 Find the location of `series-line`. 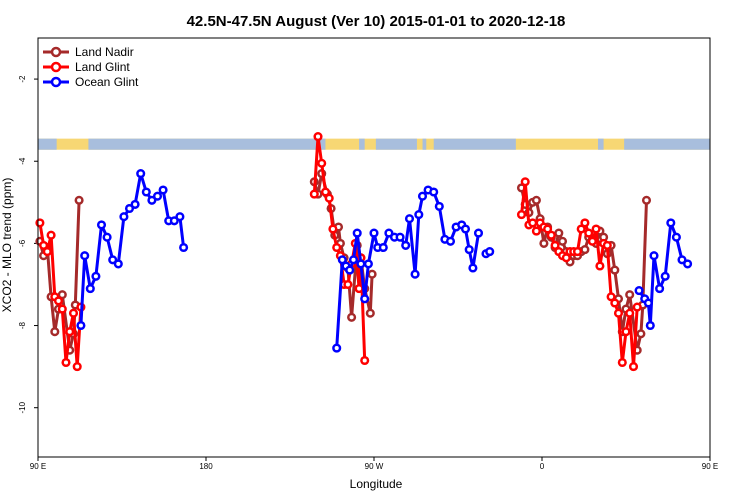

series-line is located at coordinates (132, 249).